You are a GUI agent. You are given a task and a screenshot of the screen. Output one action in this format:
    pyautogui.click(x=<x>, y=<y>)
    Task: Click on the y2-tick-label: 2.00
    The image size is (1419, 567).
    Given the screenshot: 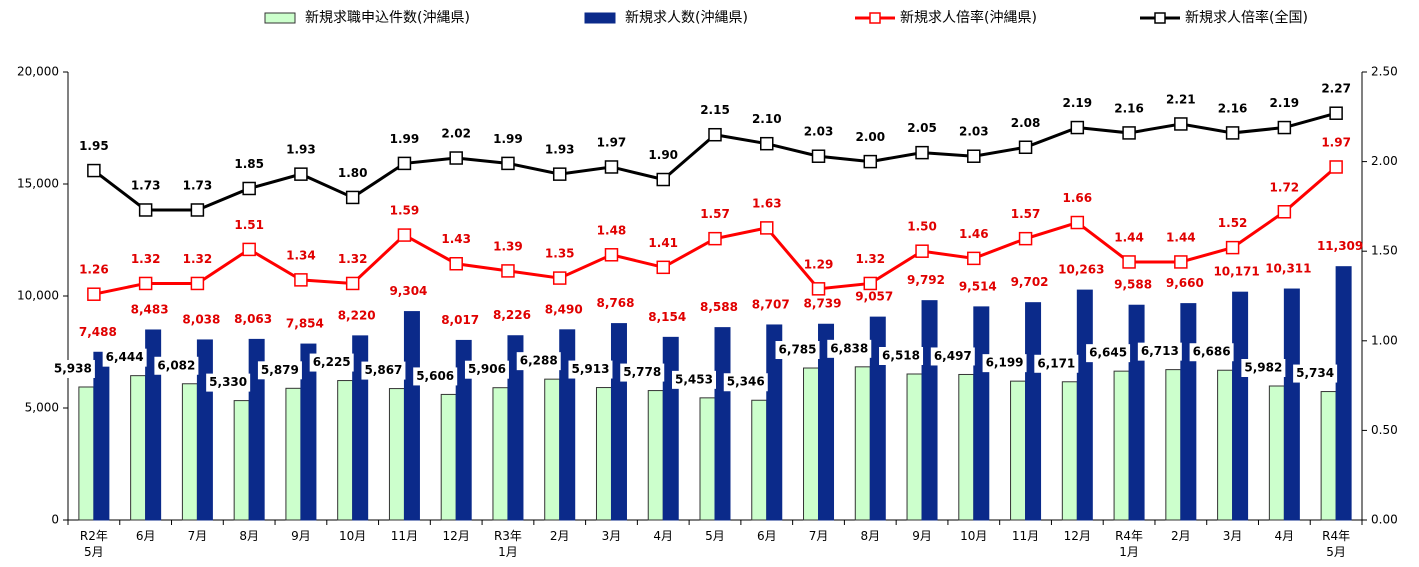 What is the action you would take?
    pyautogui.click(x=1384, y=161)
    